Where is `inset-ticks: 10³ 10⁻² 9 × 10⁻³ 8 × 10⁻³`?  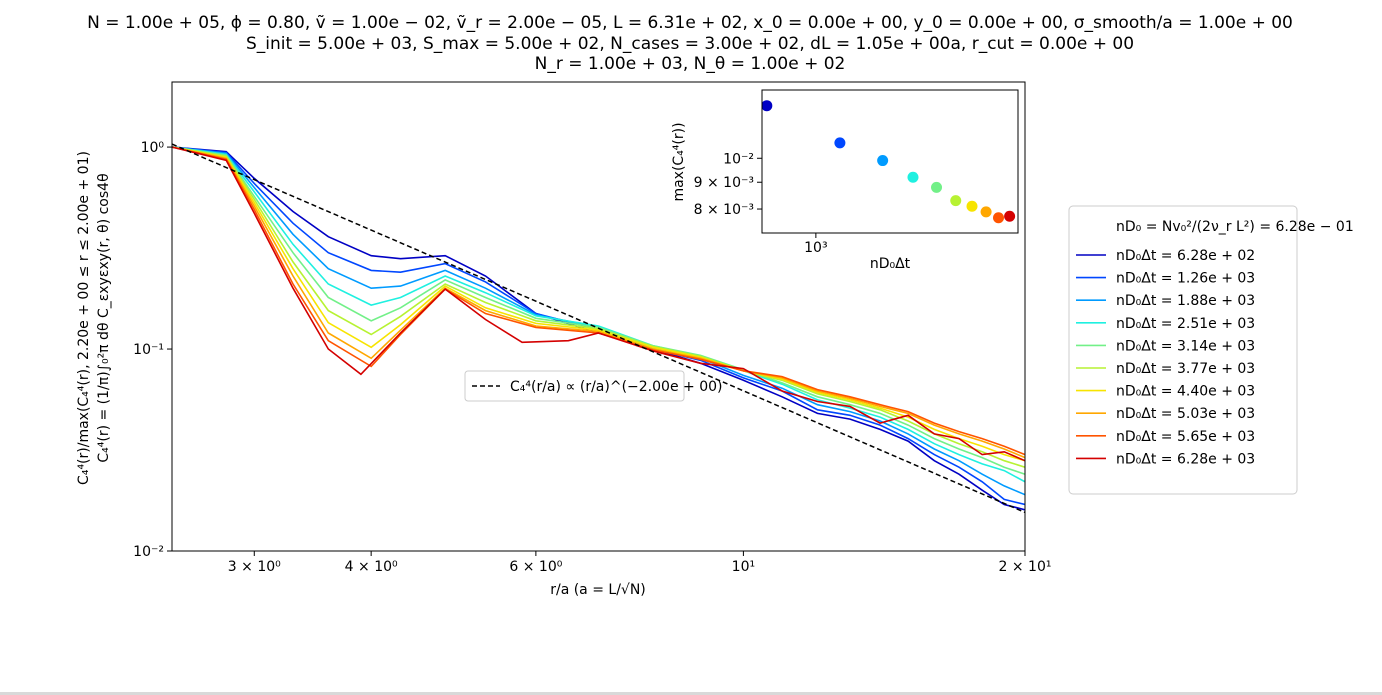
inset-ticks: 10³ 10⁻² 9 × 10⁻³ 8 × 10⁻³ is located at coordinates (761, 203).